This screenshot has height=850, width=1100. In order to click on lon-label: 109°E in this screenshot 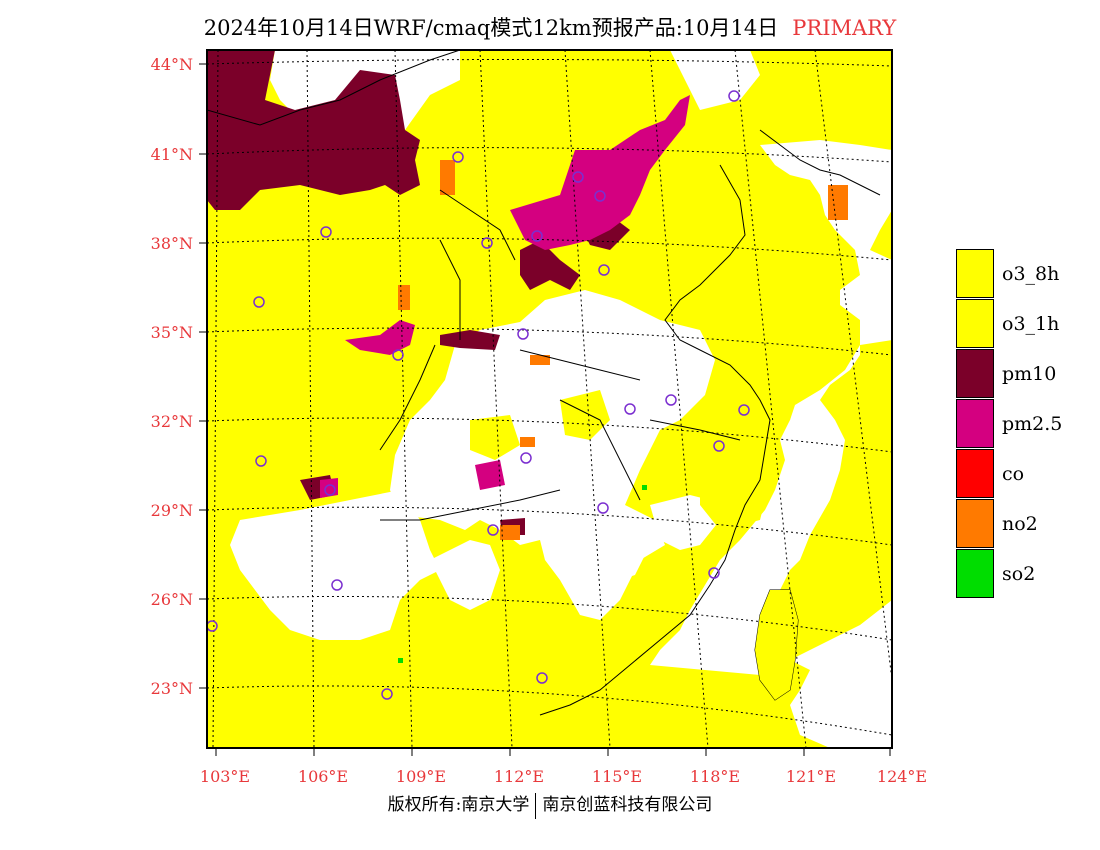, I will do `click(421, 776)`.